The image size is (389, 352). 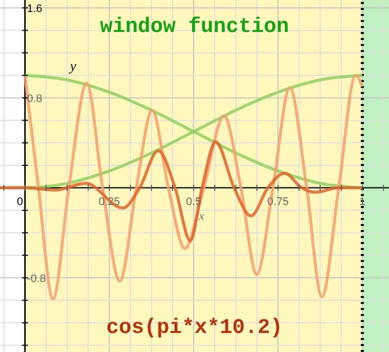 I want to click on annotation: cos(pi*x*10.2), so click(x=194, y=328).